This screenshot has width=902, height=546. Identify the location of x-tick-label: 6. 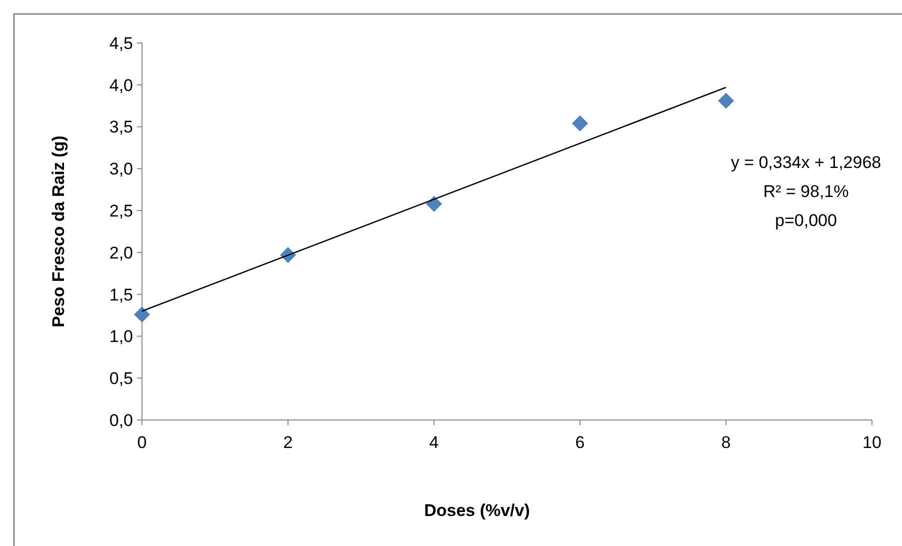
(580, 442).